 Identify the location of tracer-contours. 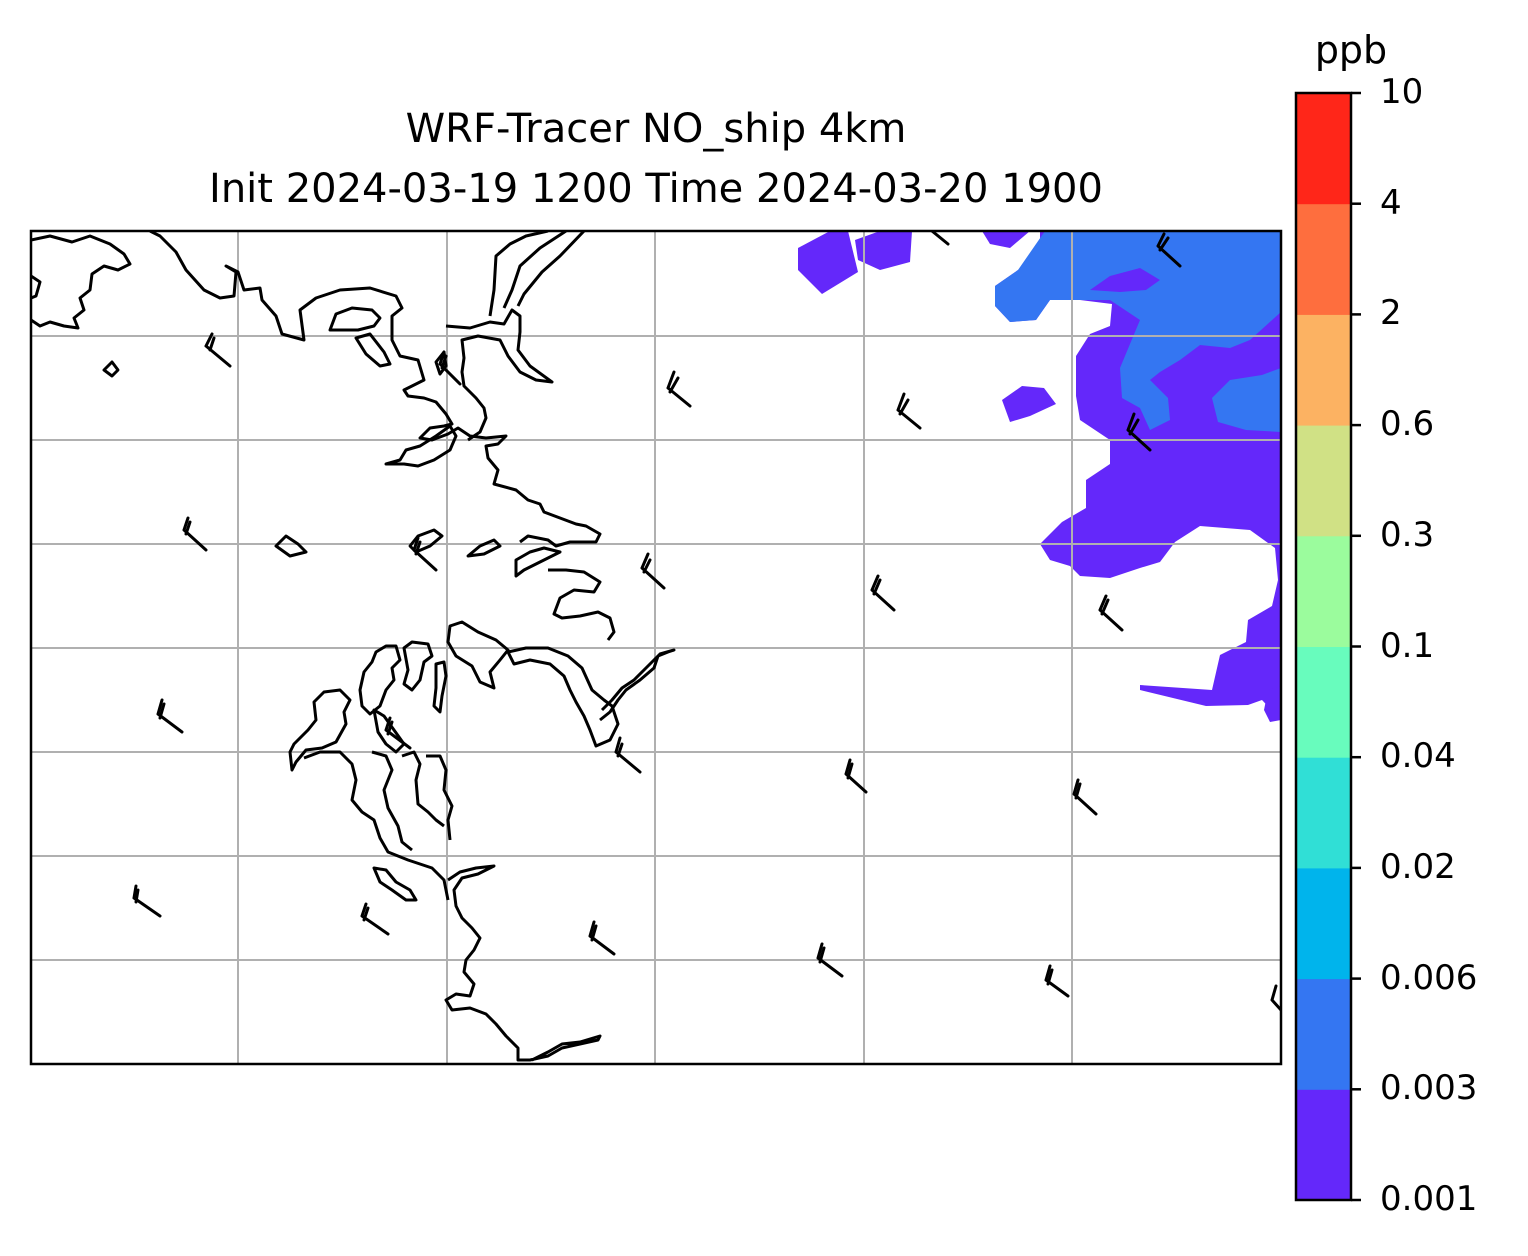
(1039, 476).